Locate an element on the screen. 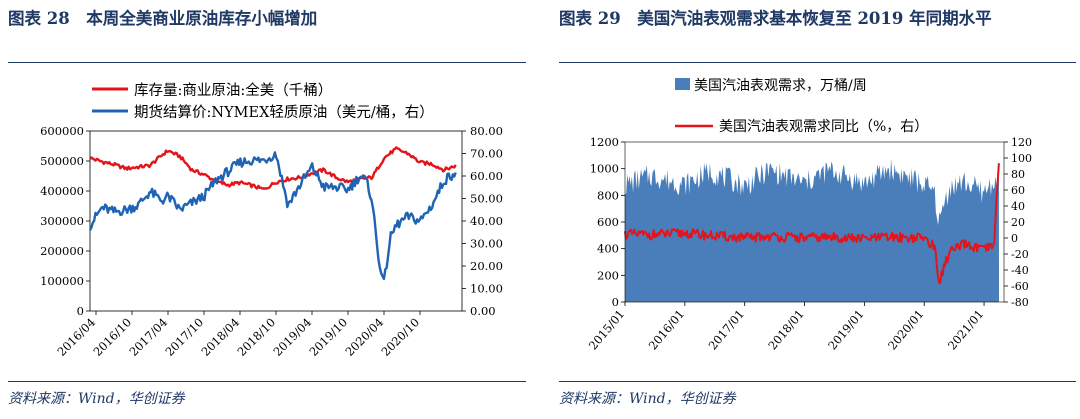 The width and height of the screenshot is (1080, 419). legend-inventory: 库存量:商业原油:全美（千桶） is located at coordinates (233, 90).